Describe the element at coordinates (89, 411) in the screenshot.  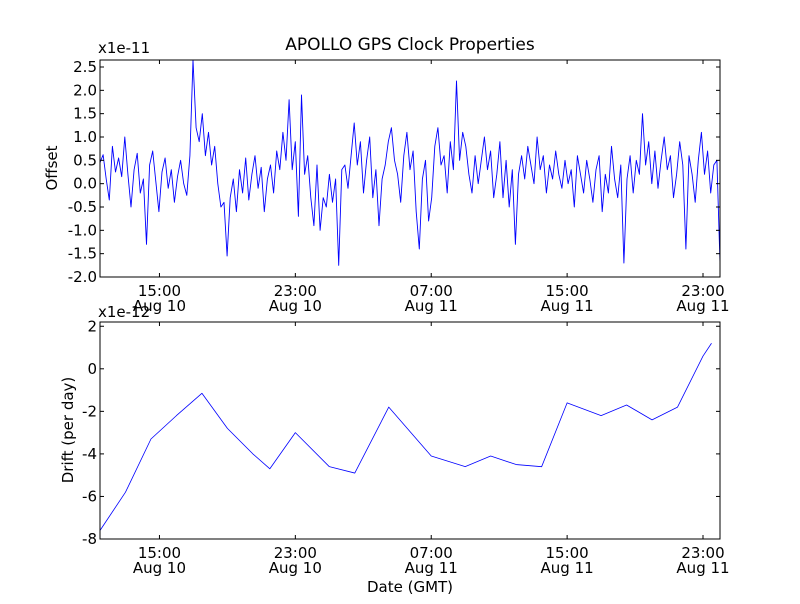
I see `drift-ytick-label: -2` at that location.